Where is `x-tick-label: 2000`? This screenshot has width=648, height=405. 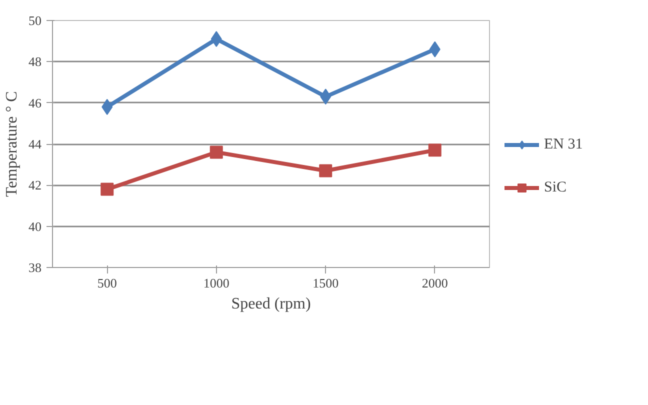
x-tick-label: 2000 is located at coordinates (435, 283).